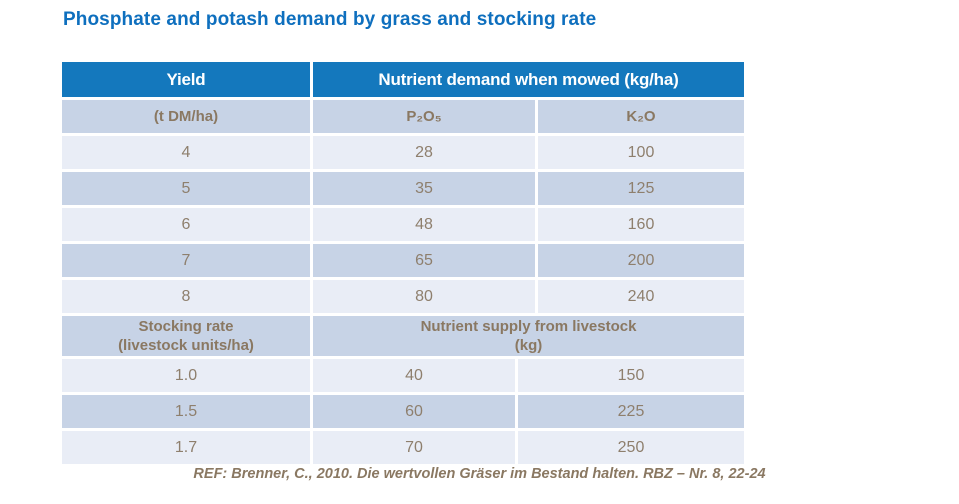 The width and height of the screenshot is (959, 504). Describe the element at coordinates (641, 188) in the screenshot. I see `cell-k2o: 125` at that location.